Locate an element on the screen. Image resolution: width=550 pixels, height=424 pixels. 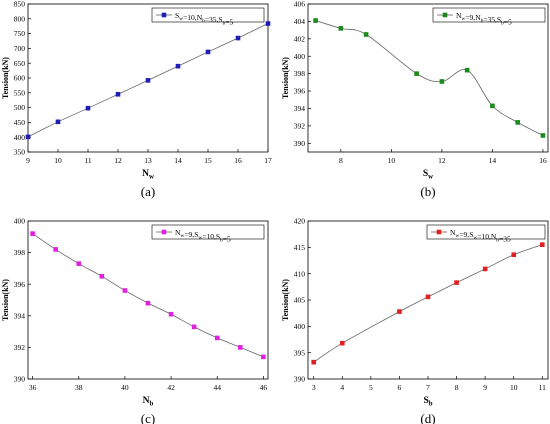
x-tick-label: 44 is located at coordinates (217, 387).